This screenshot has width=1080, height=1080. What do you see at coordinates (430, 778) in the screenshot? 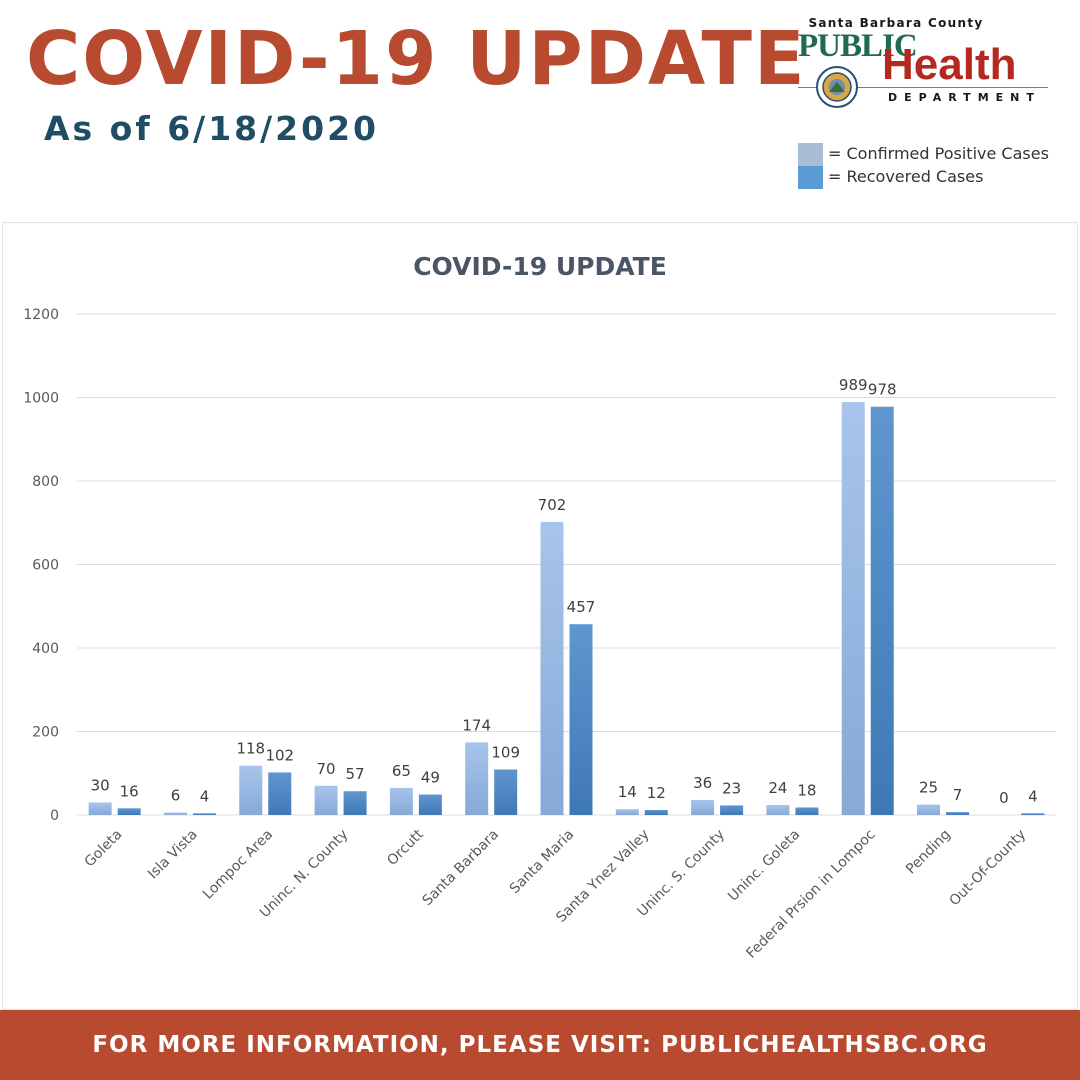
I see `data-label-recovered: 49` at bounding box center [430, 778].